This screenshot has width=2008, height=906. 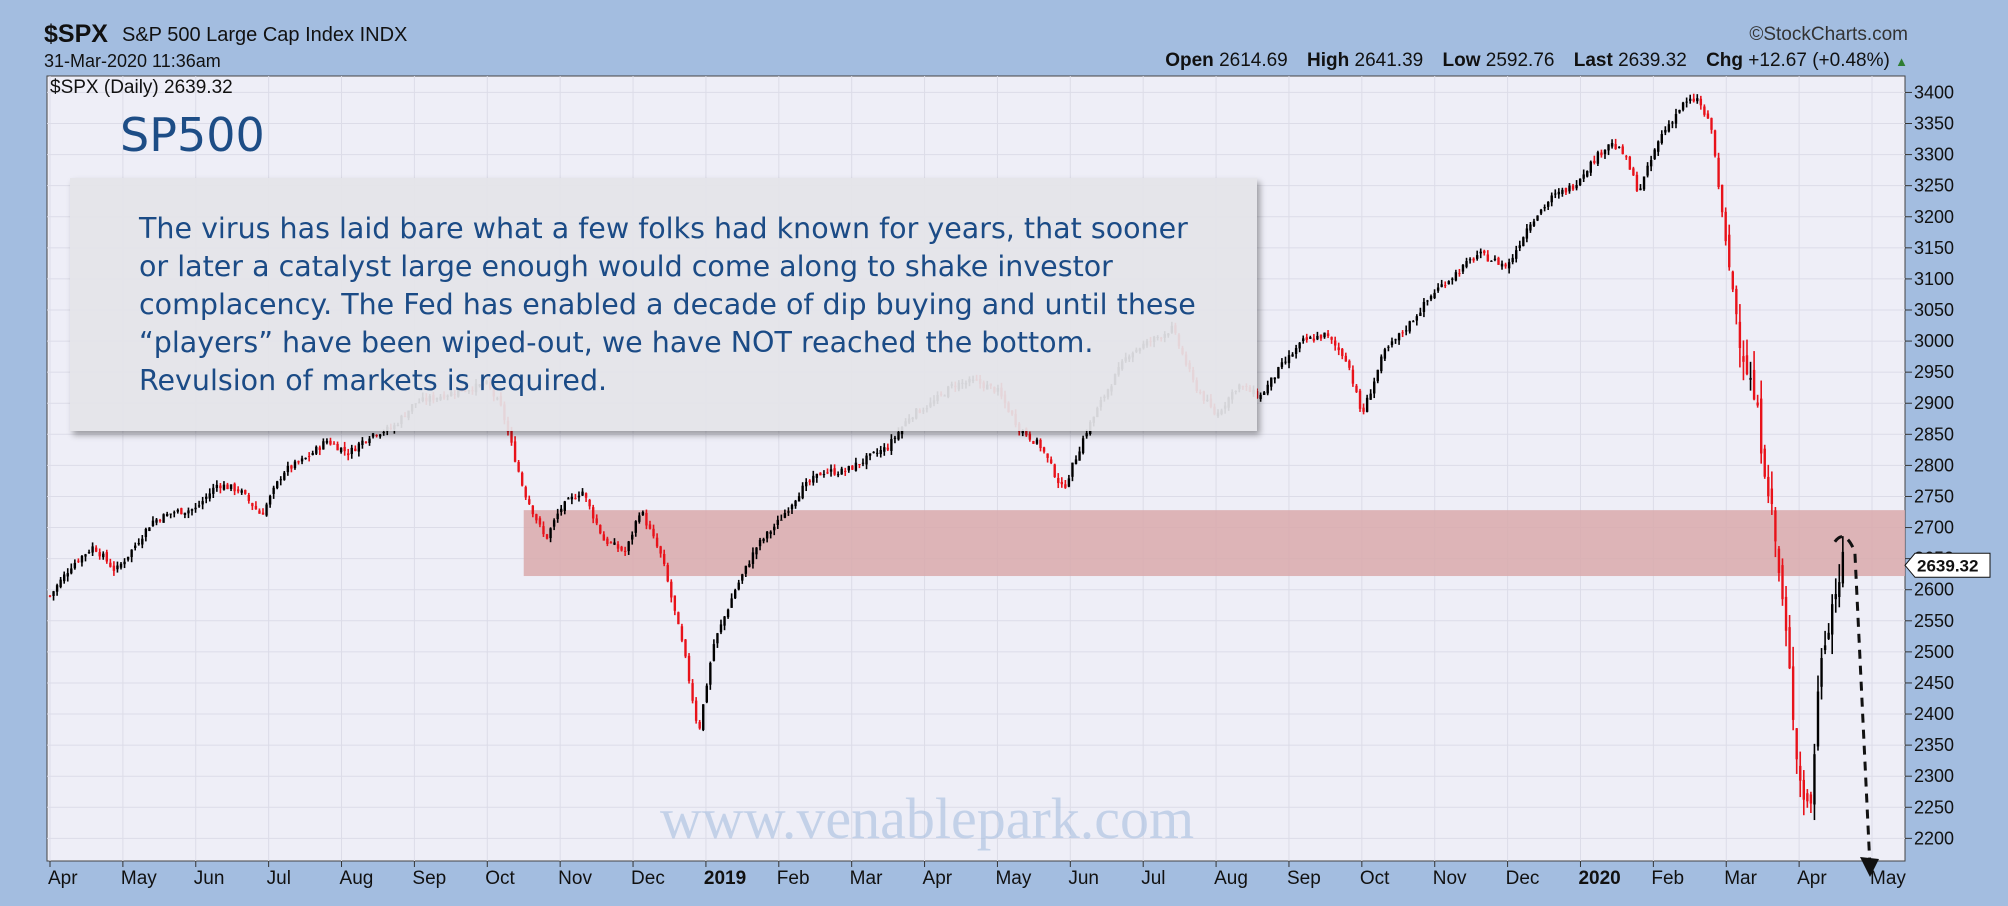 I want to click on x-tick-label: Sep, so click(x=429, y=878).